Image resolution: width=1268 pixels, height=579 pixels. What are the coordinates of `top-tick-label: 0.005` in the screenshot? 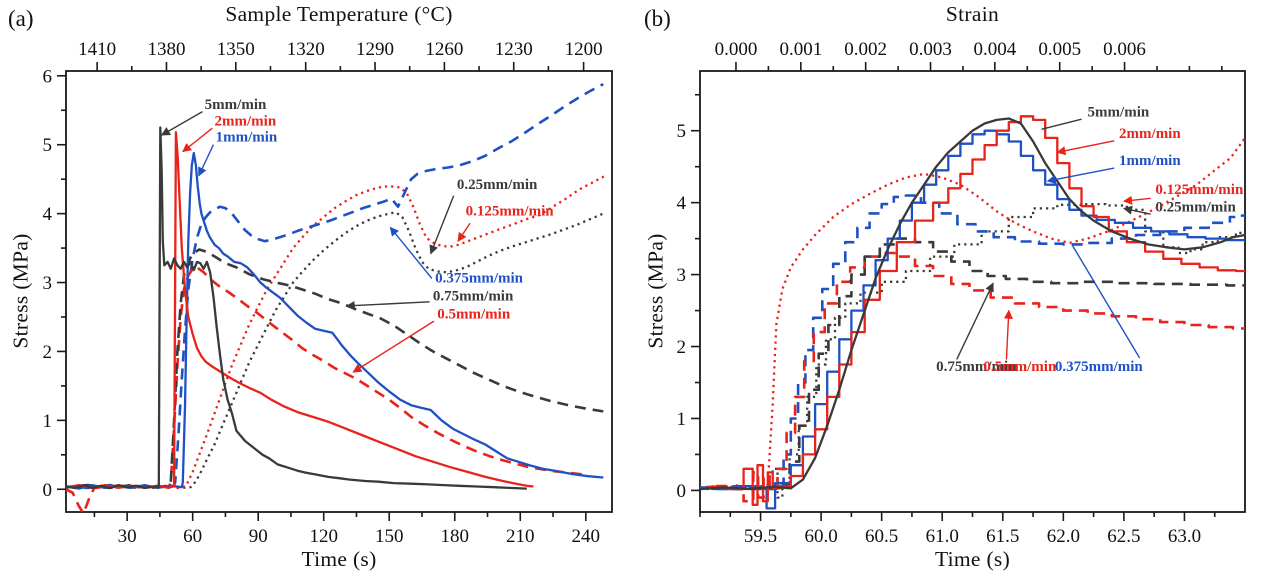 It's located at (1059, 49).